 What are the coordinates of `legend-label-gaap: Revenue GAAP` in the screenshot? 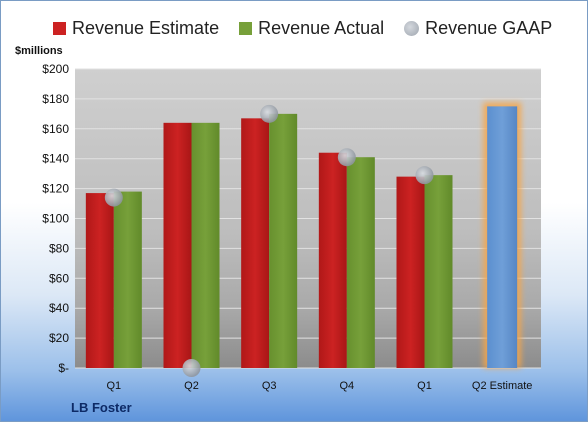 It's located at (489, 28).